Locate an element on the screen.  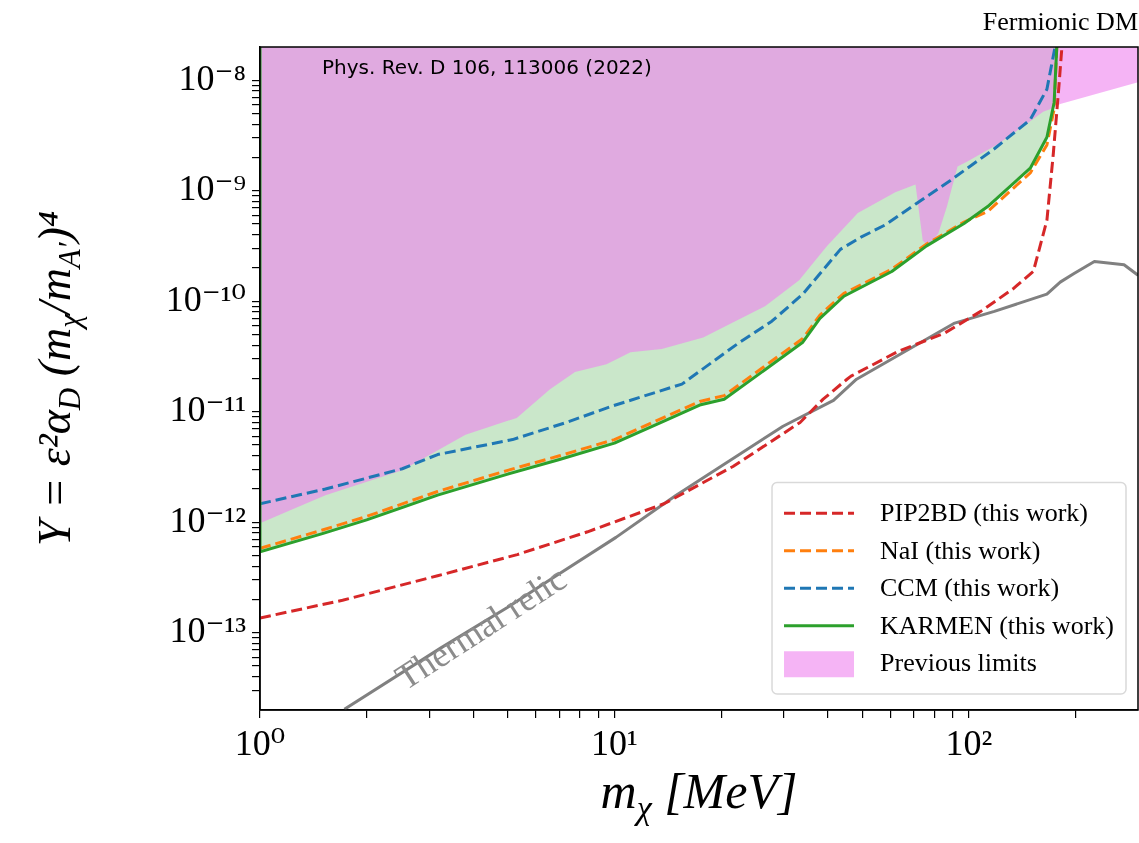
x-tick-label: 10⁰ is located at coordinates (260, 743).